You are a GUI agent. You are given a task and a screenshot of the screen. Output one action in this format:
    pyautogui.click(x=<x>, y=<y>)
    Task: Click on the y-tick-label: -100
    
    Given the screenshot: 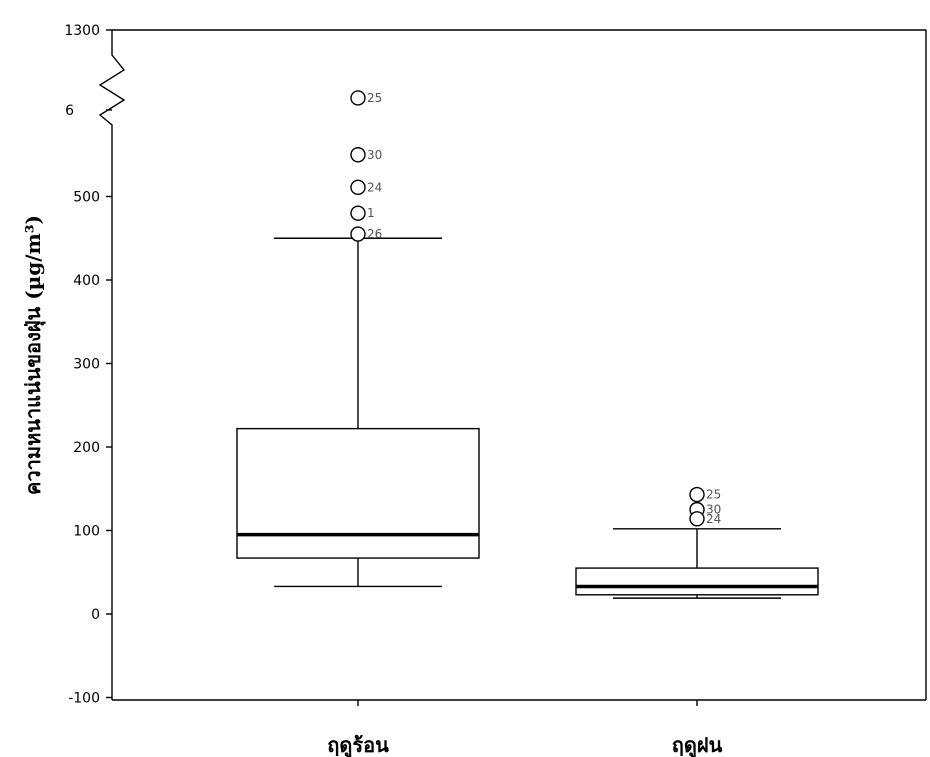 What is the action you would take?
    pyautogui.click(x=84, y=699)
    